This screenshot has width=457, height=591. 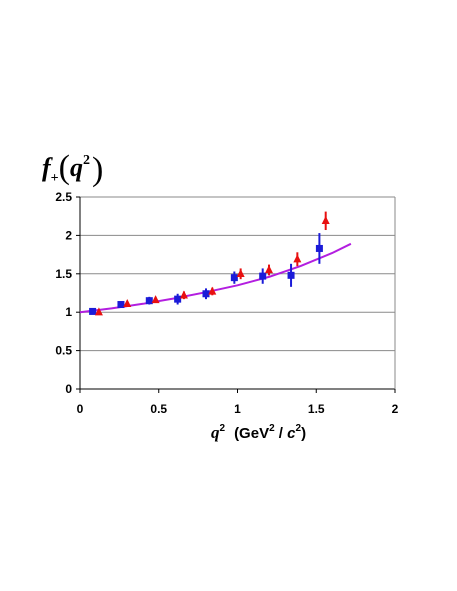 I want to click on y-tick-label: 2, so click(x=68, y=235).